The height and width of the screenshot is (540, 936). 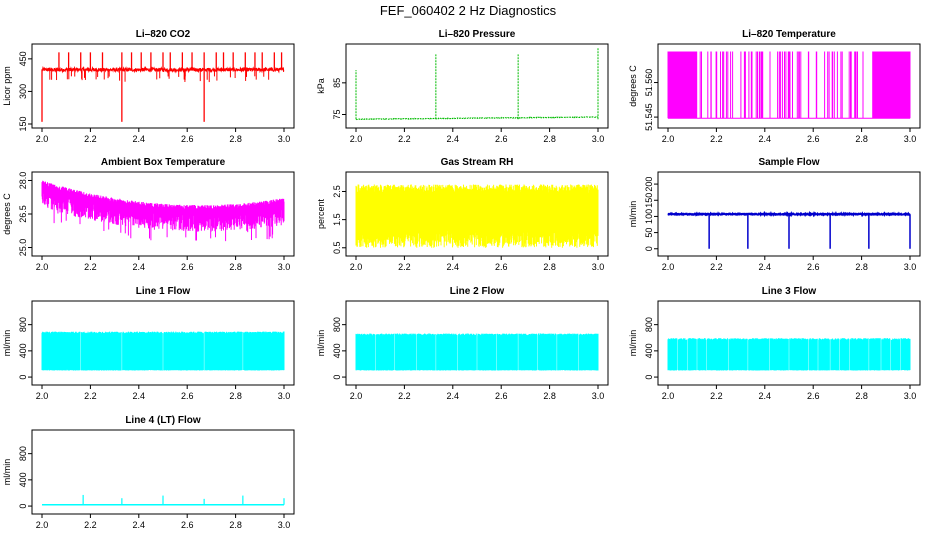 I want to click on y-axis-label: kPa, so click(x=321, y=86).